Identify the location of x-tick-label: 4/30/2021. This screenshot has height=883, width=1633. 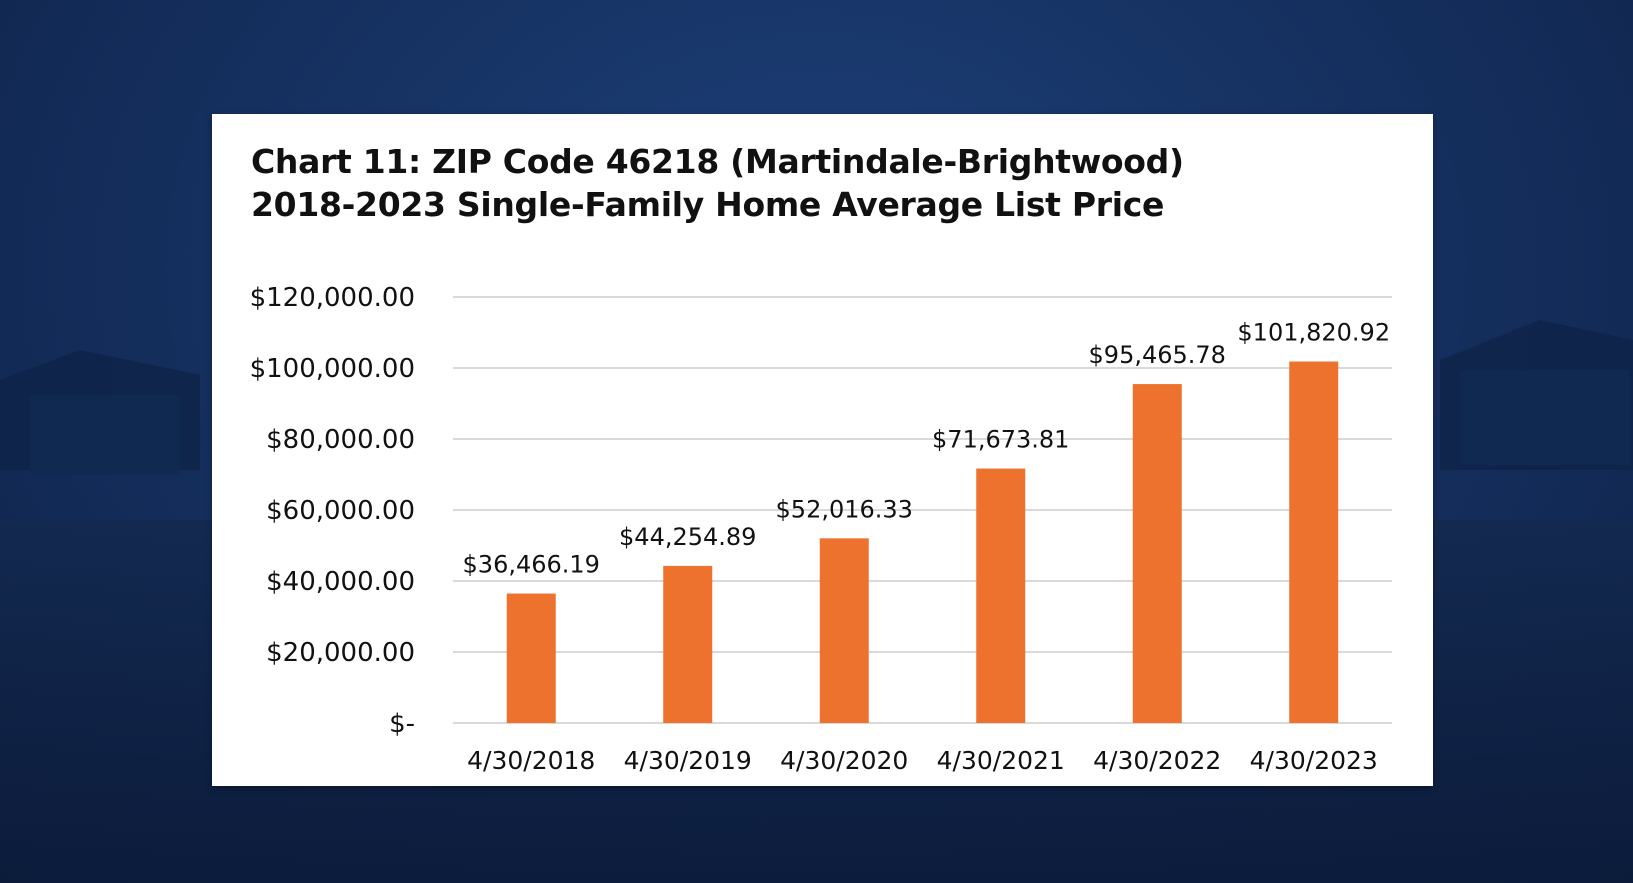
(1001, 760).